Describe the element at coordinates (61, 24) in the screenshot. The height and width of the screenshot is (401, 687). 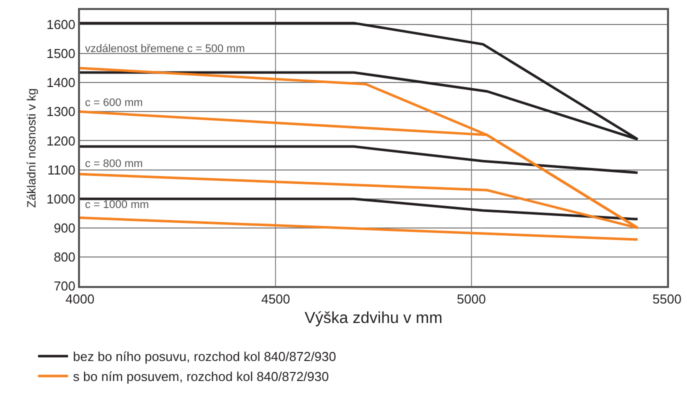
I see `y-tick-label: 1600` at that location.